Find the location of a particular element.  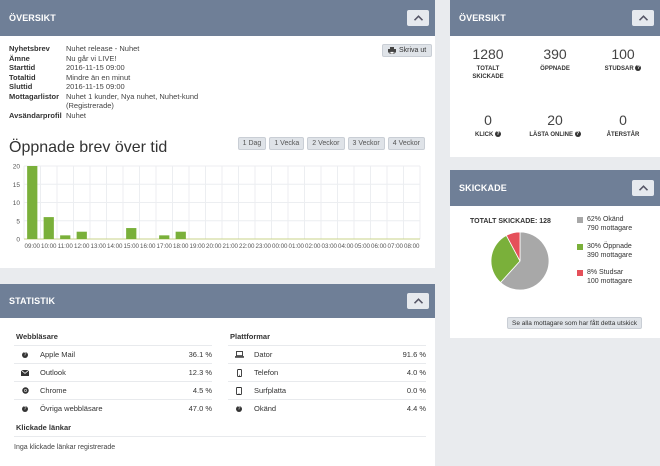

y-tick-label: 0 is located at coordinates (18, 240).